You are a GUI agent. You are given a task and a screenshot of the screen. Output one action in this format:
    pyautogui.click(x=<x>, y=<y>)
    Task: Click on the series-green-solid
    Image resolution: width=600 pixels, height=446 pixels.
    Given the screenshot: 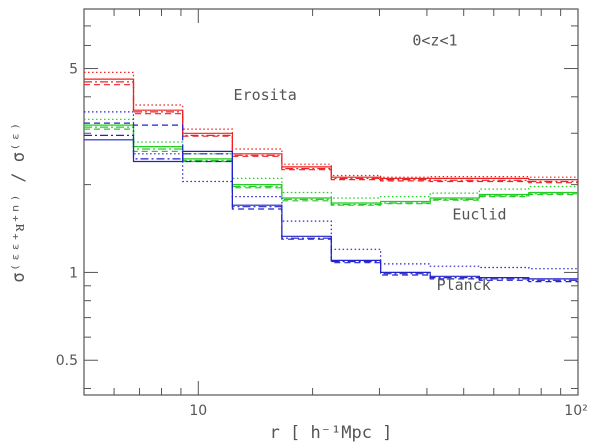 What is the action you would take?
    pyautogui.click(x=331, y=164)
    